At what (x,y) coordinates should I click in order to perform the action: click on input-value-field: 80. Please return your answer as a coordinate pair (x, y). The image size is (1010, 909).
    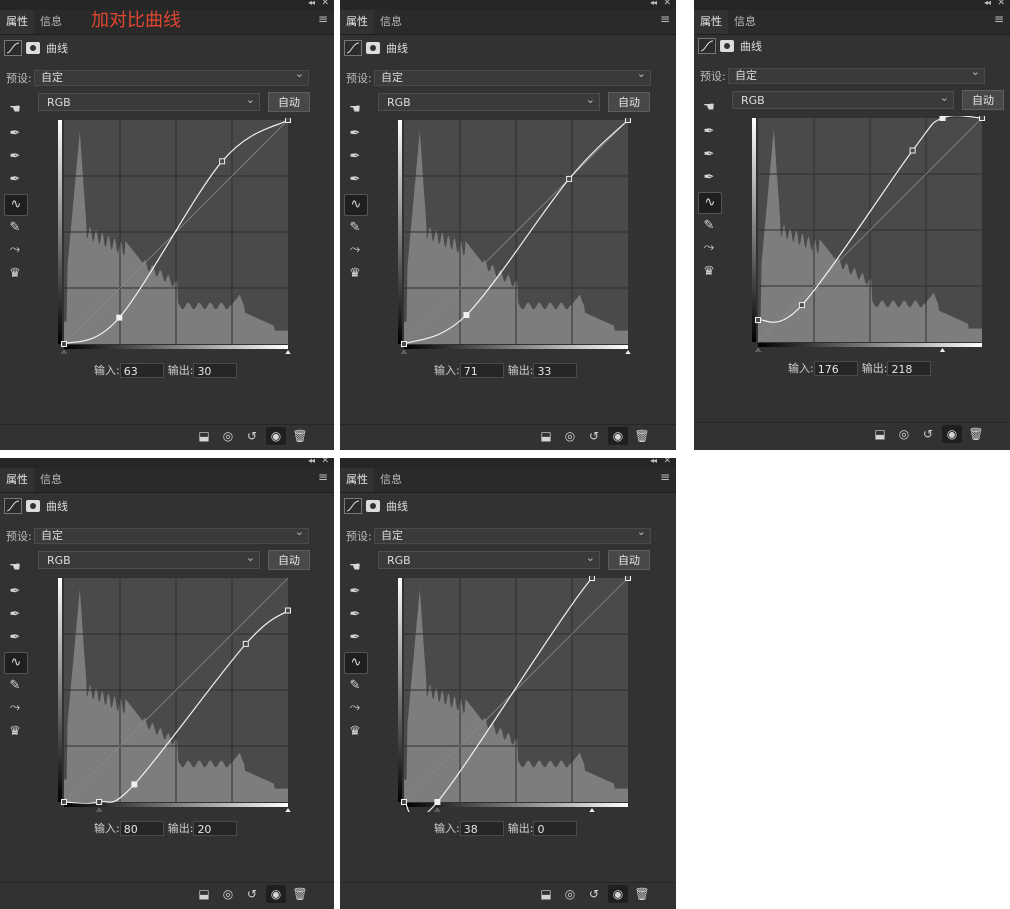
    Looking at the image, I should click on (141, 828).